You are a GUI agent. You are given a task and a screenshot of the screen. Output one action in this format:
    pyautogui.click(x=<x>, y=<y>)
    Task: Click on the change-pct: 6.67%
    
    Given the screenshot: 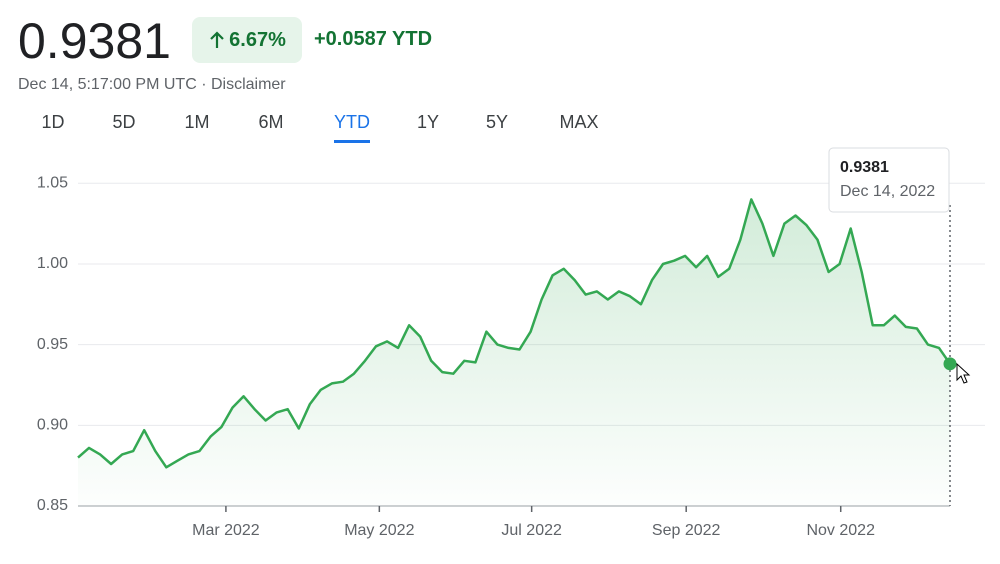 What is the action you would take?
    pyautogui.click(x=257, y=39)
    